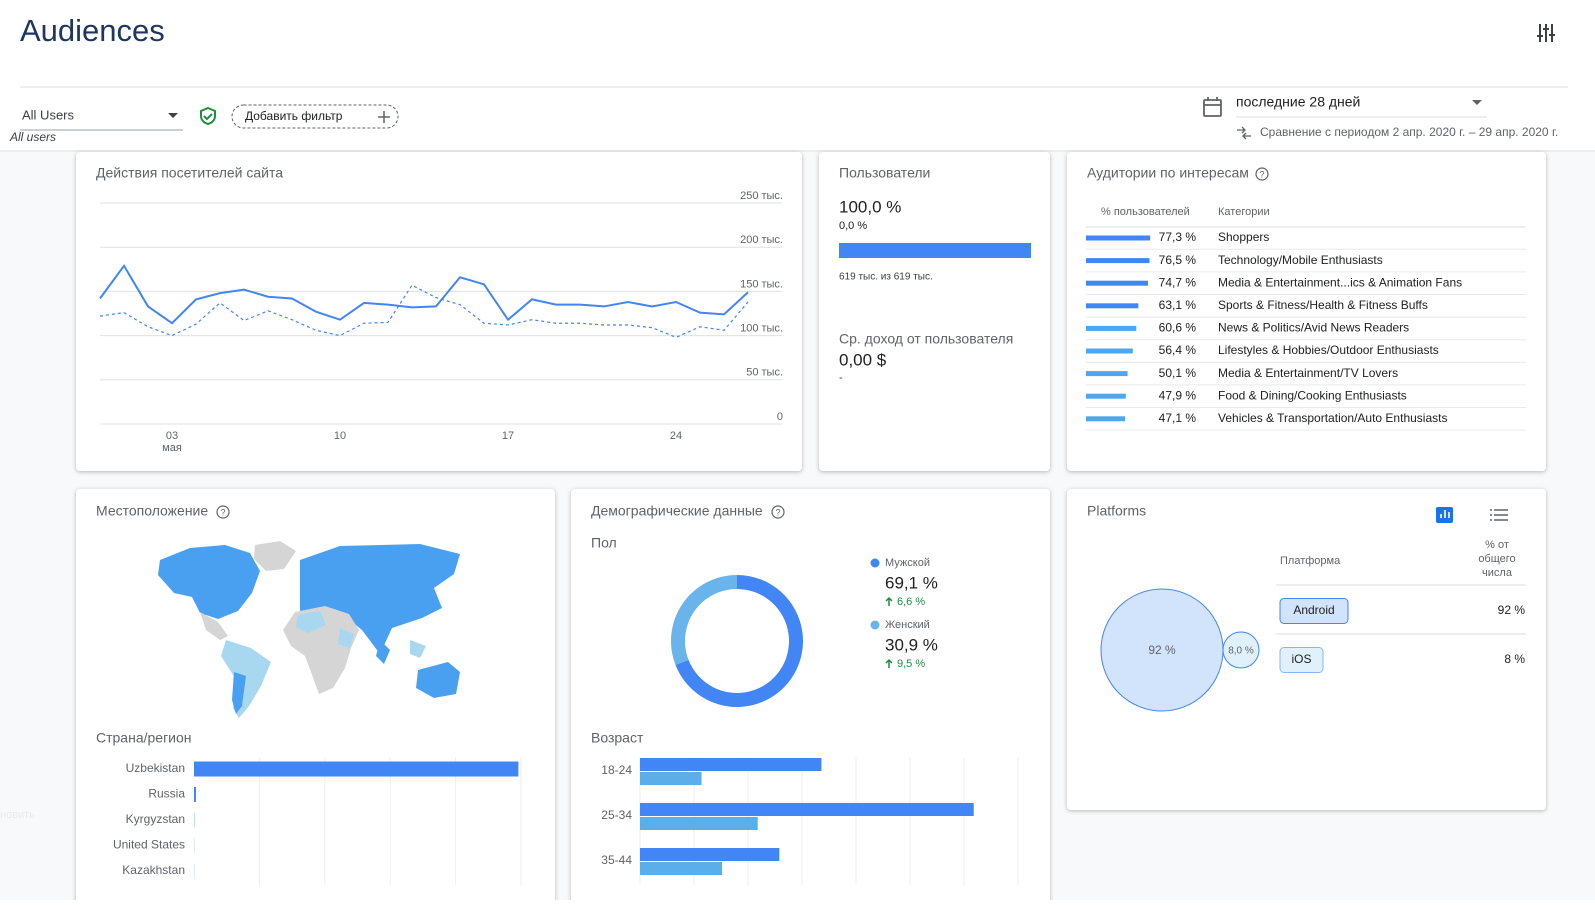 The height and width of the screenshot is (905, 1595). What do you see at coordinates (617, 738) in the screenshot?
I see `section-title: Возраст` at bounding box center [617, 738].